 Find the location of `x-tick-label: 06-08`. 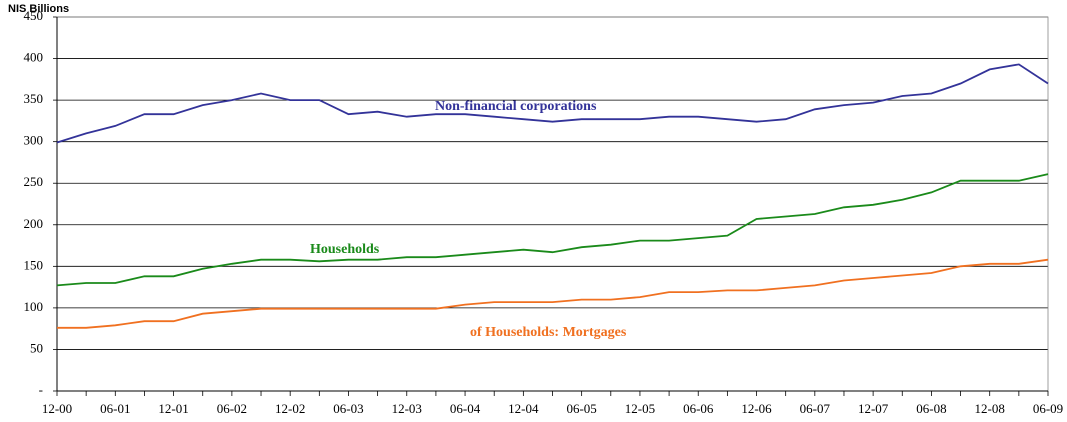

x-tick-label: 06-08 is located at coordinates (931, 408).